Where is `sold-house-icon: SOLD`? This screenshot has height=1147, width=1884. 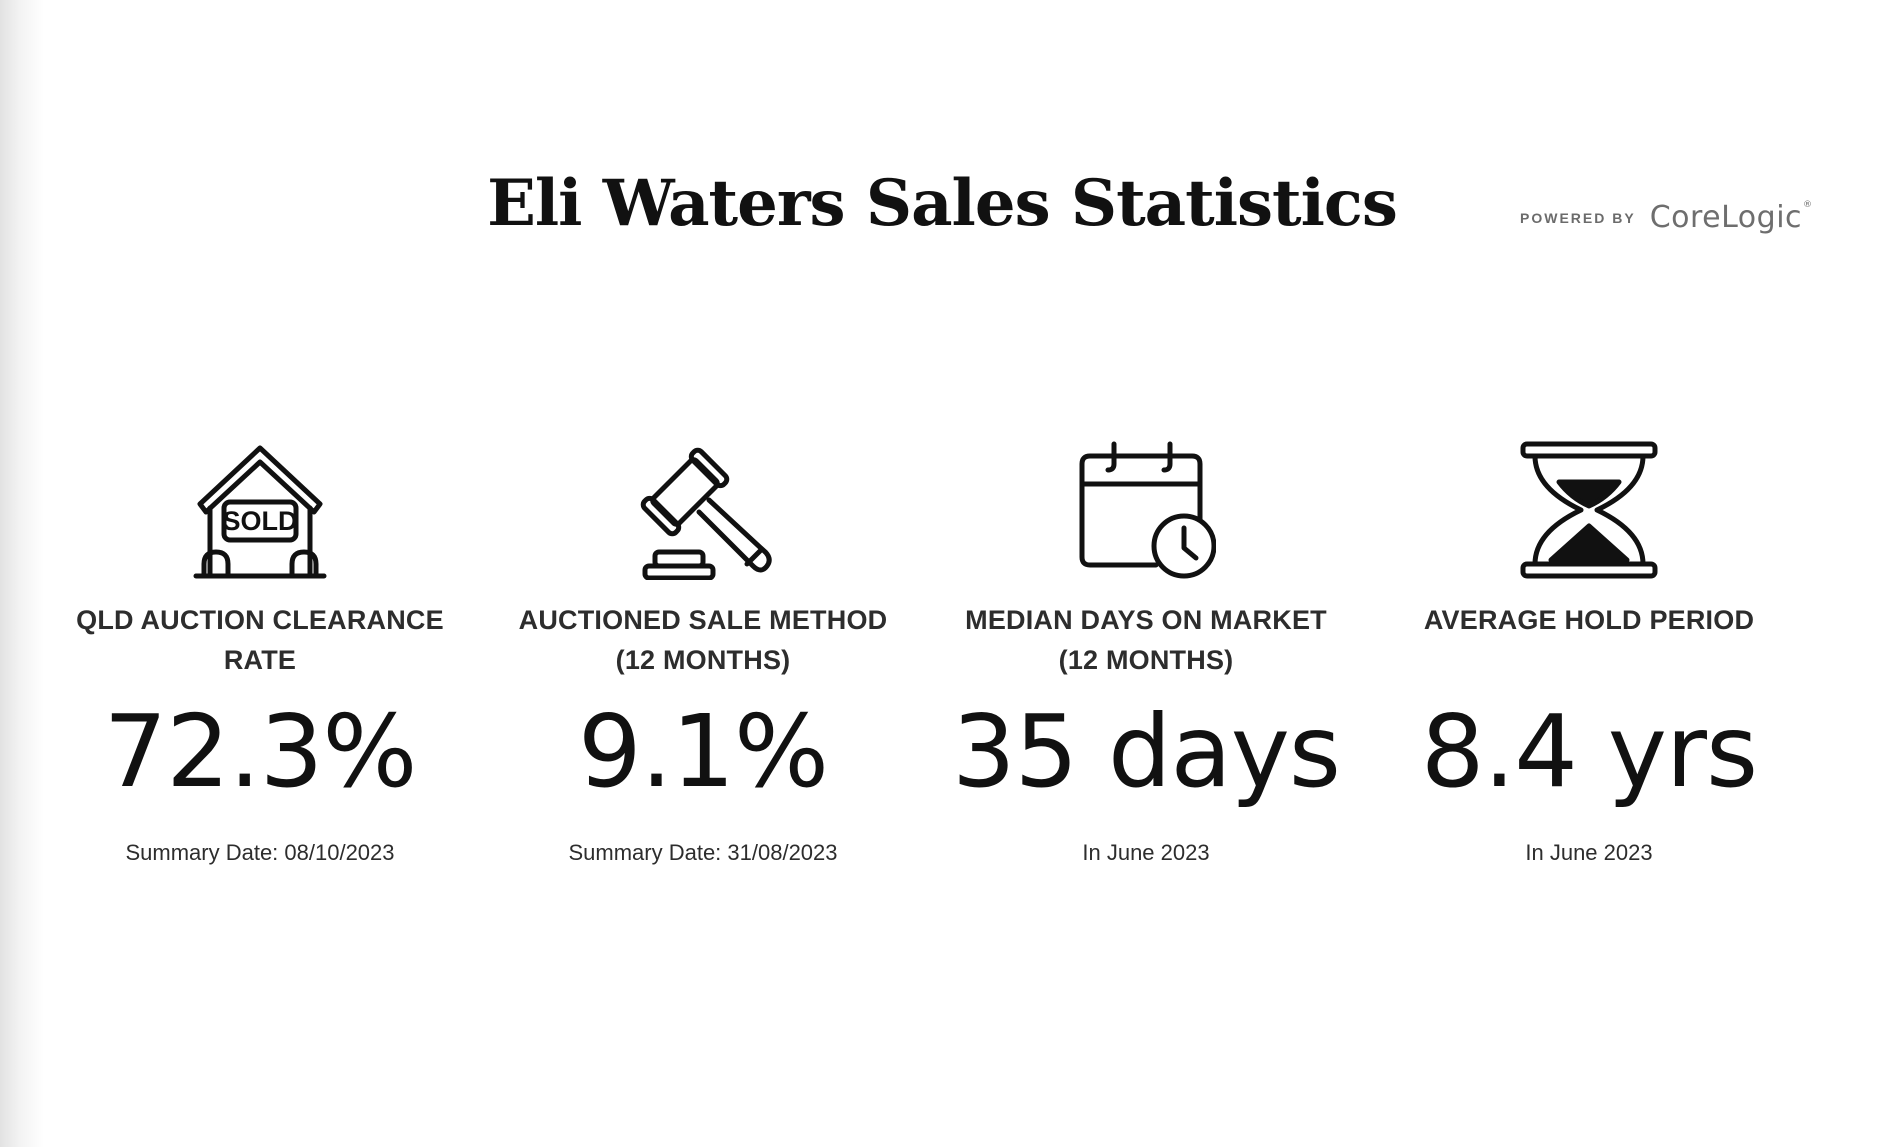
sold-house-icon: SOLD is located at coordinates (260, 512).